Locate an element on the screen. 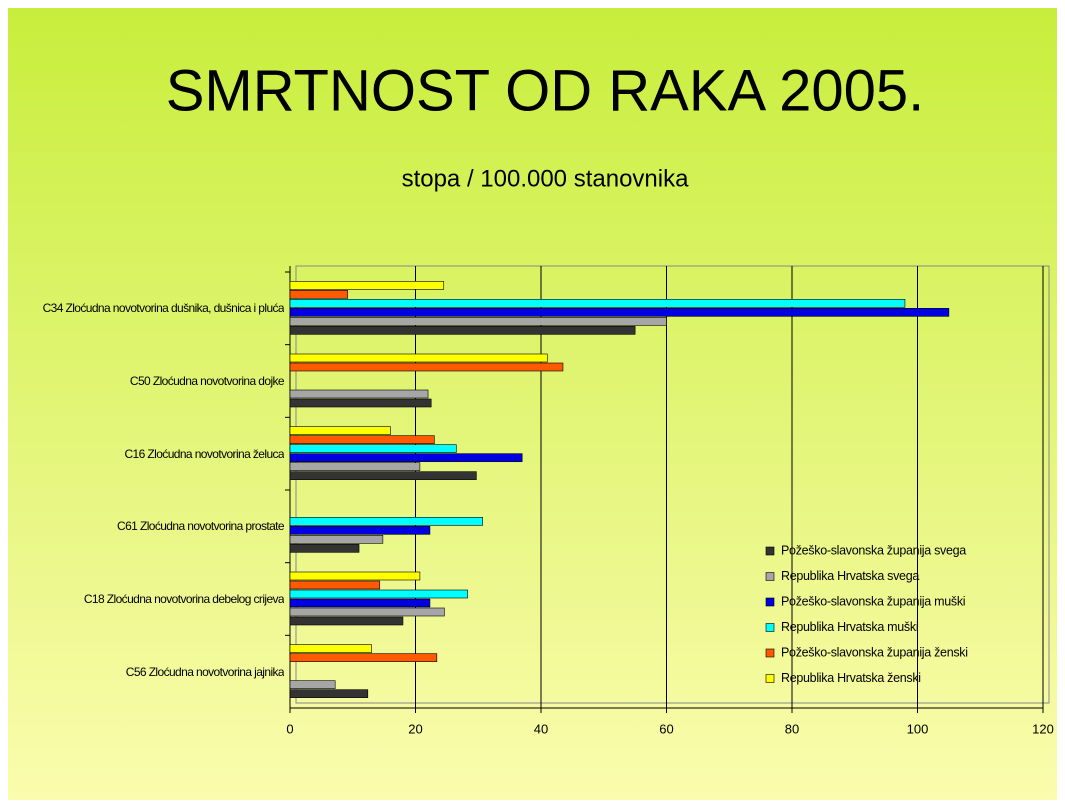  x-tick-label: 100 is located at coordinates (918, 728).